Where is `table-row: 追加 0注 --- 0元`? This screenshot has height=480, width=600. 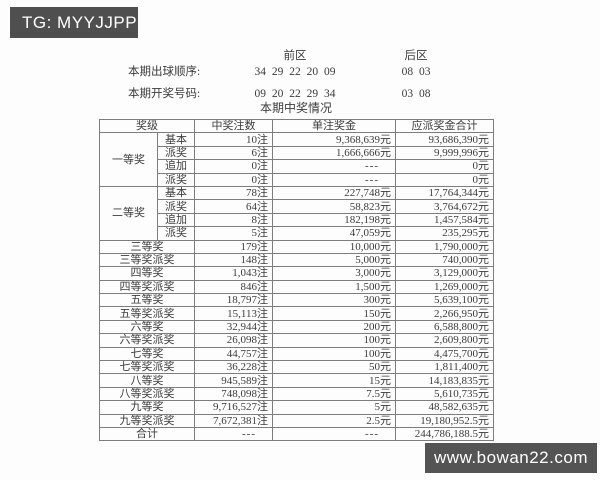 table-row: 追加 0注 --- 0元 is located at coordinates (297, 166).